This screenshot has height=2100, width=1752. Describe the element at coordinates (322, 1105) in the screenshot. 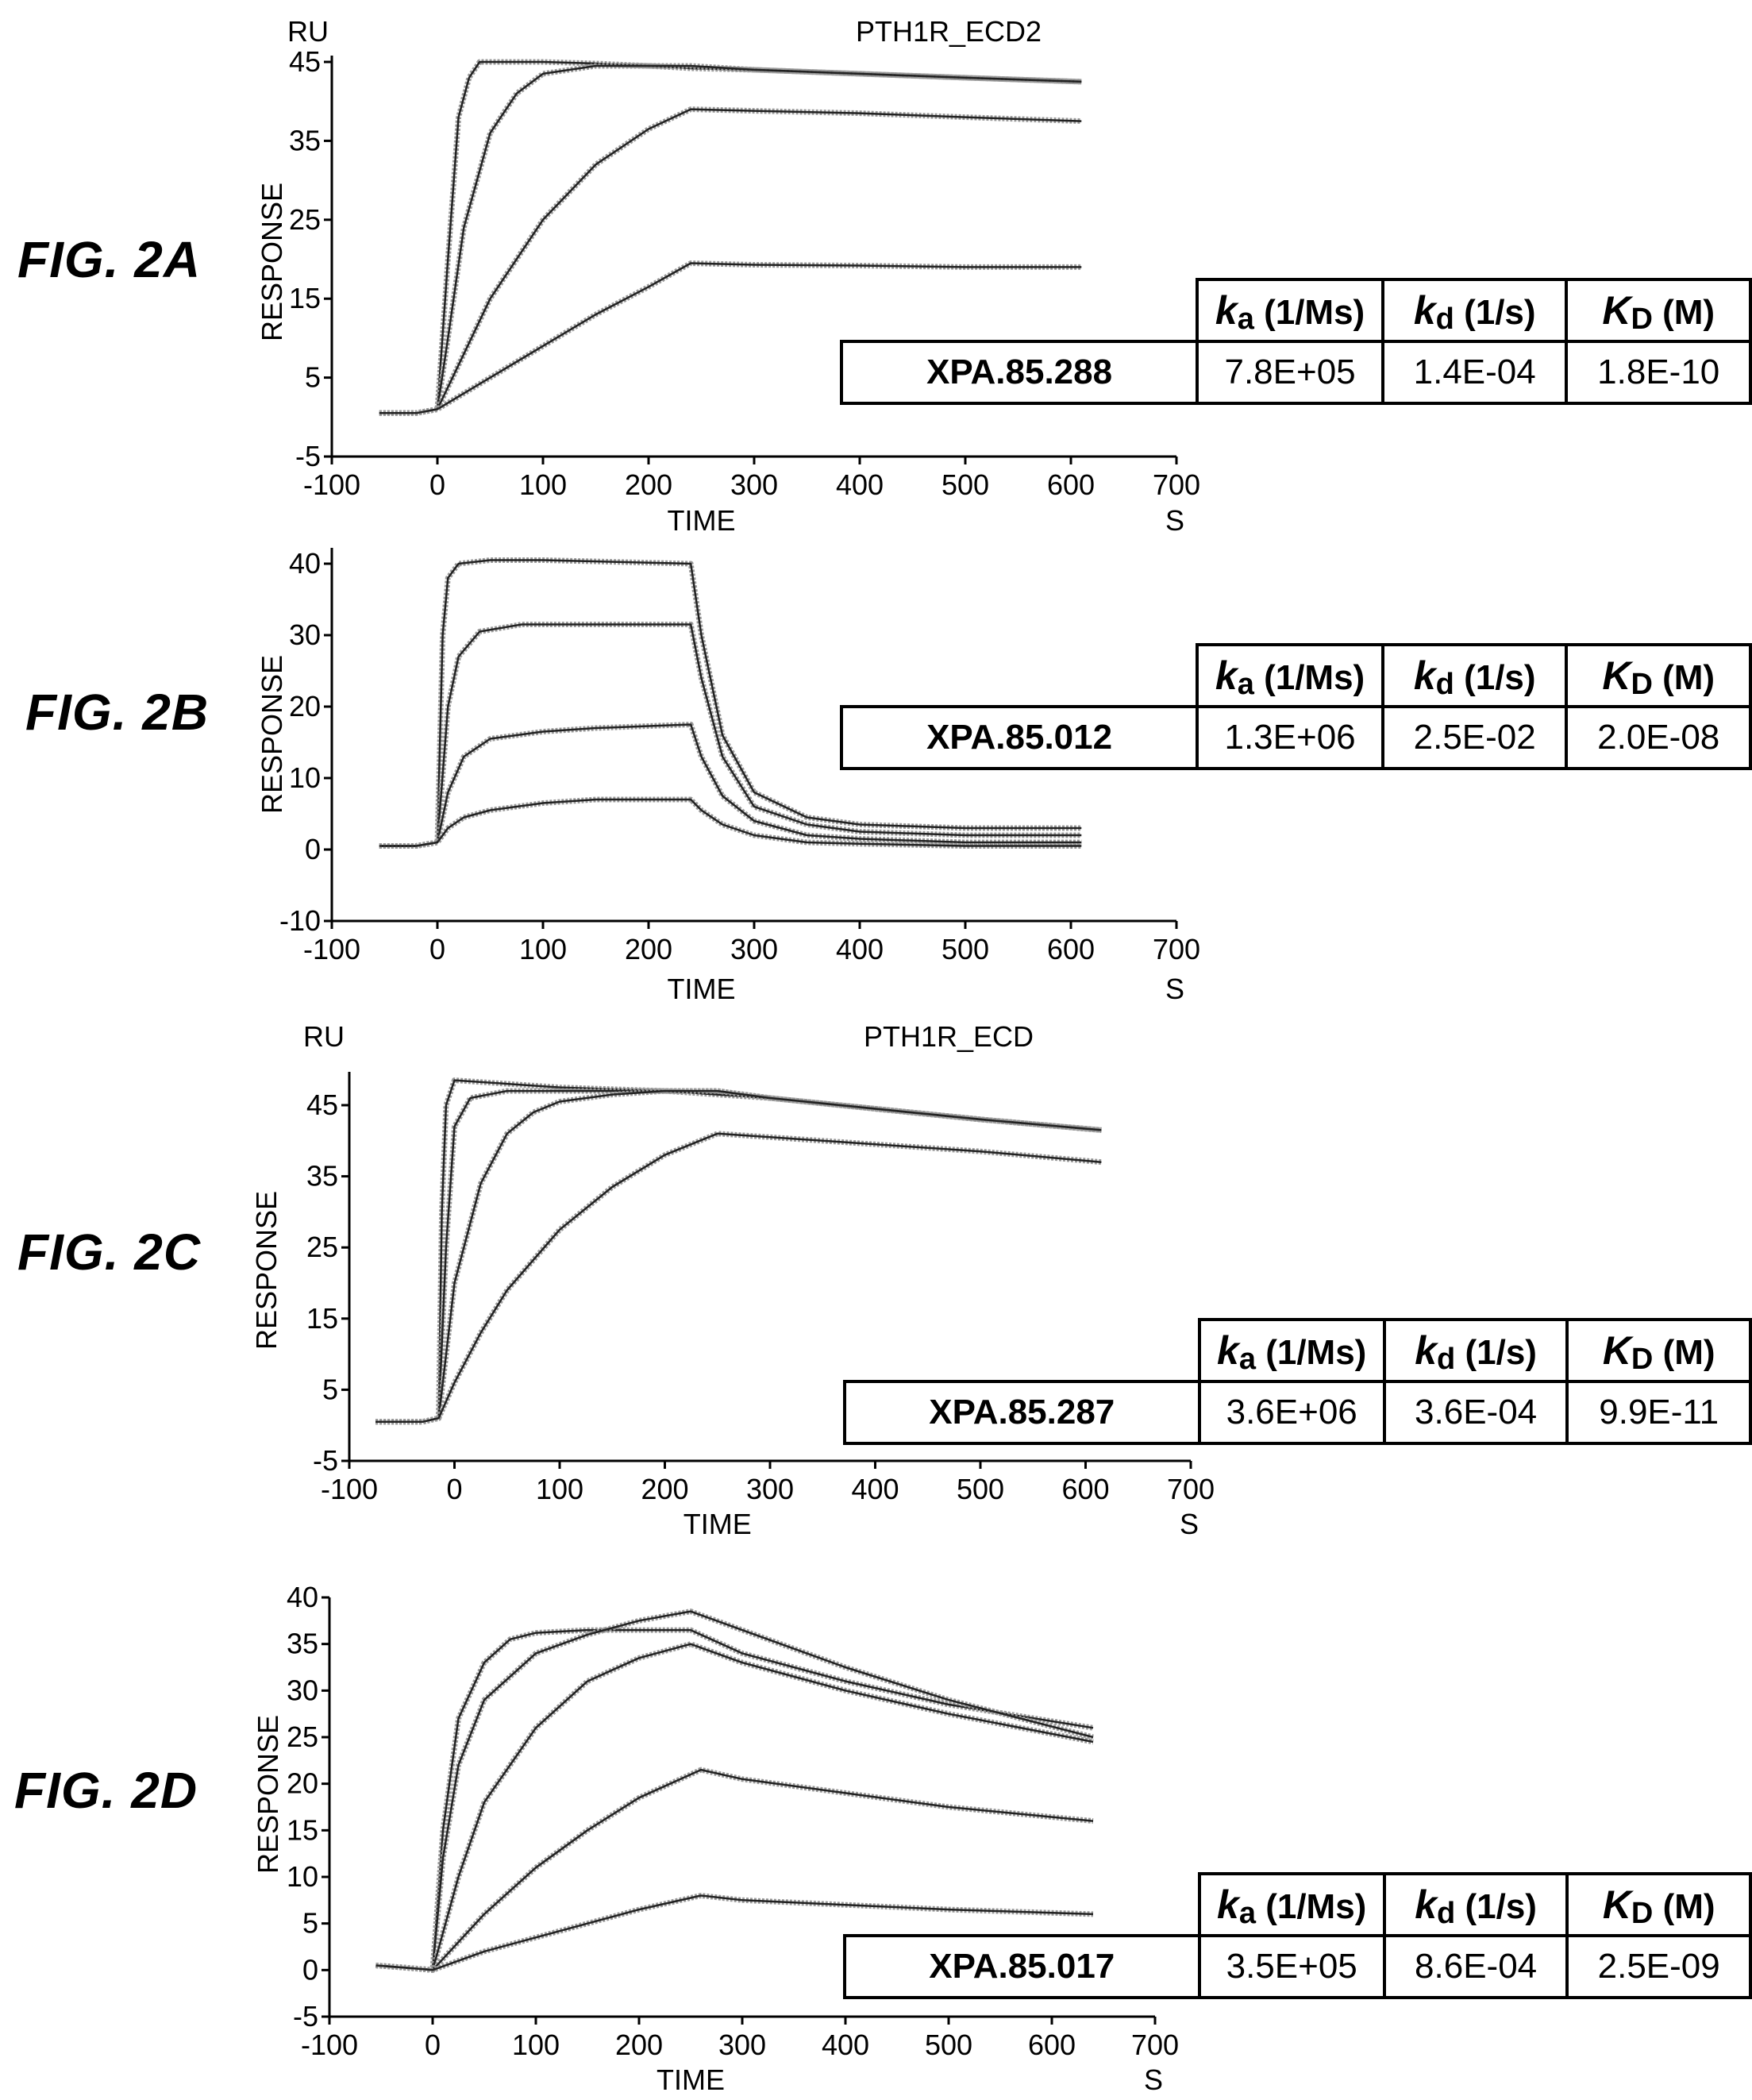

I see `y-tick-label: 45` at that location.